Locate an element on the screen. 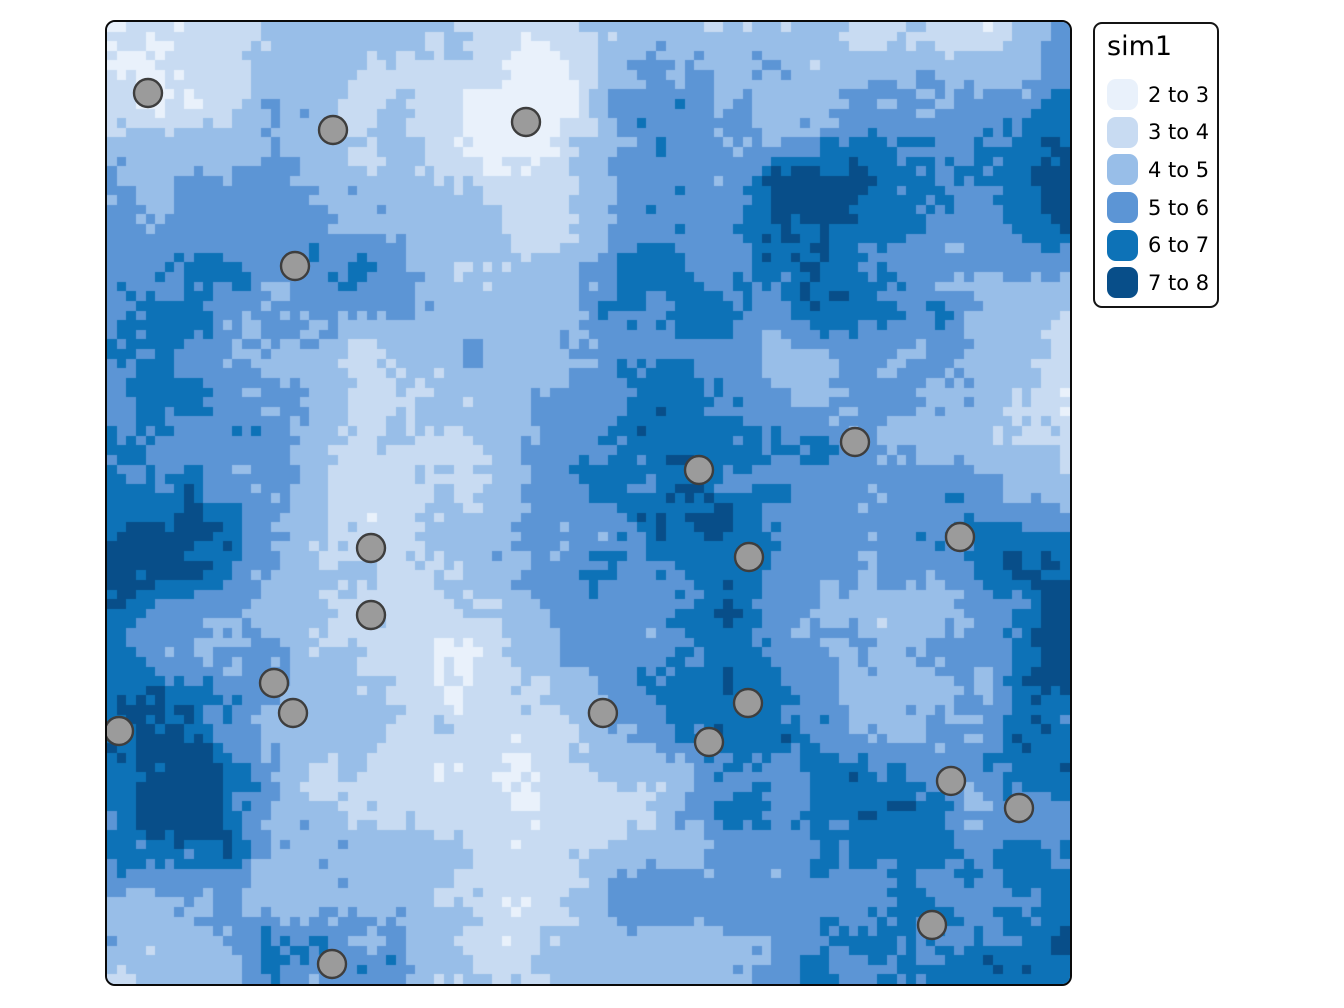  legend-item: 5 to 6 is located at coordinates (1159, 208).